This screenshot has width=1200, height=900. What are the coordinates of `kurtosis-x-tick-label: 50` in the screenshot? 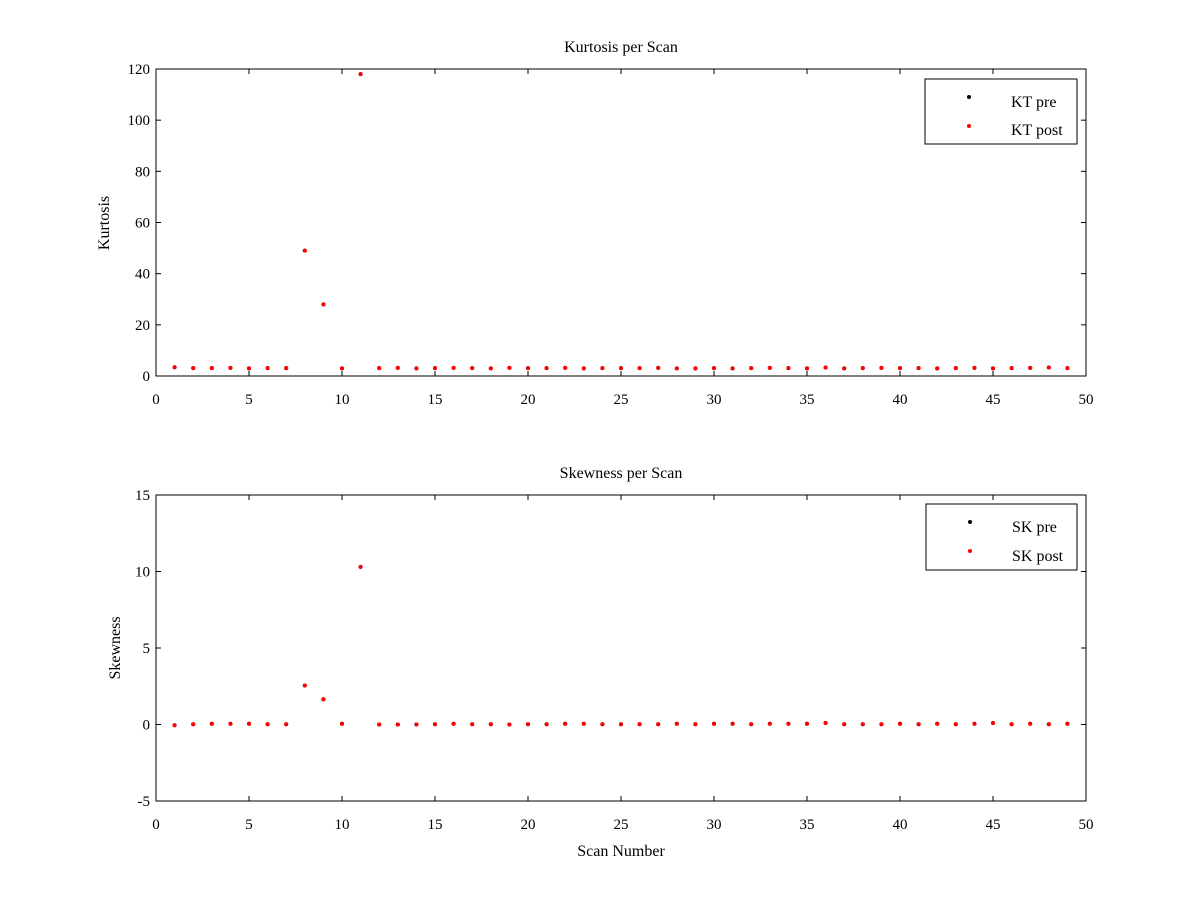 It's located at (1086, 400).